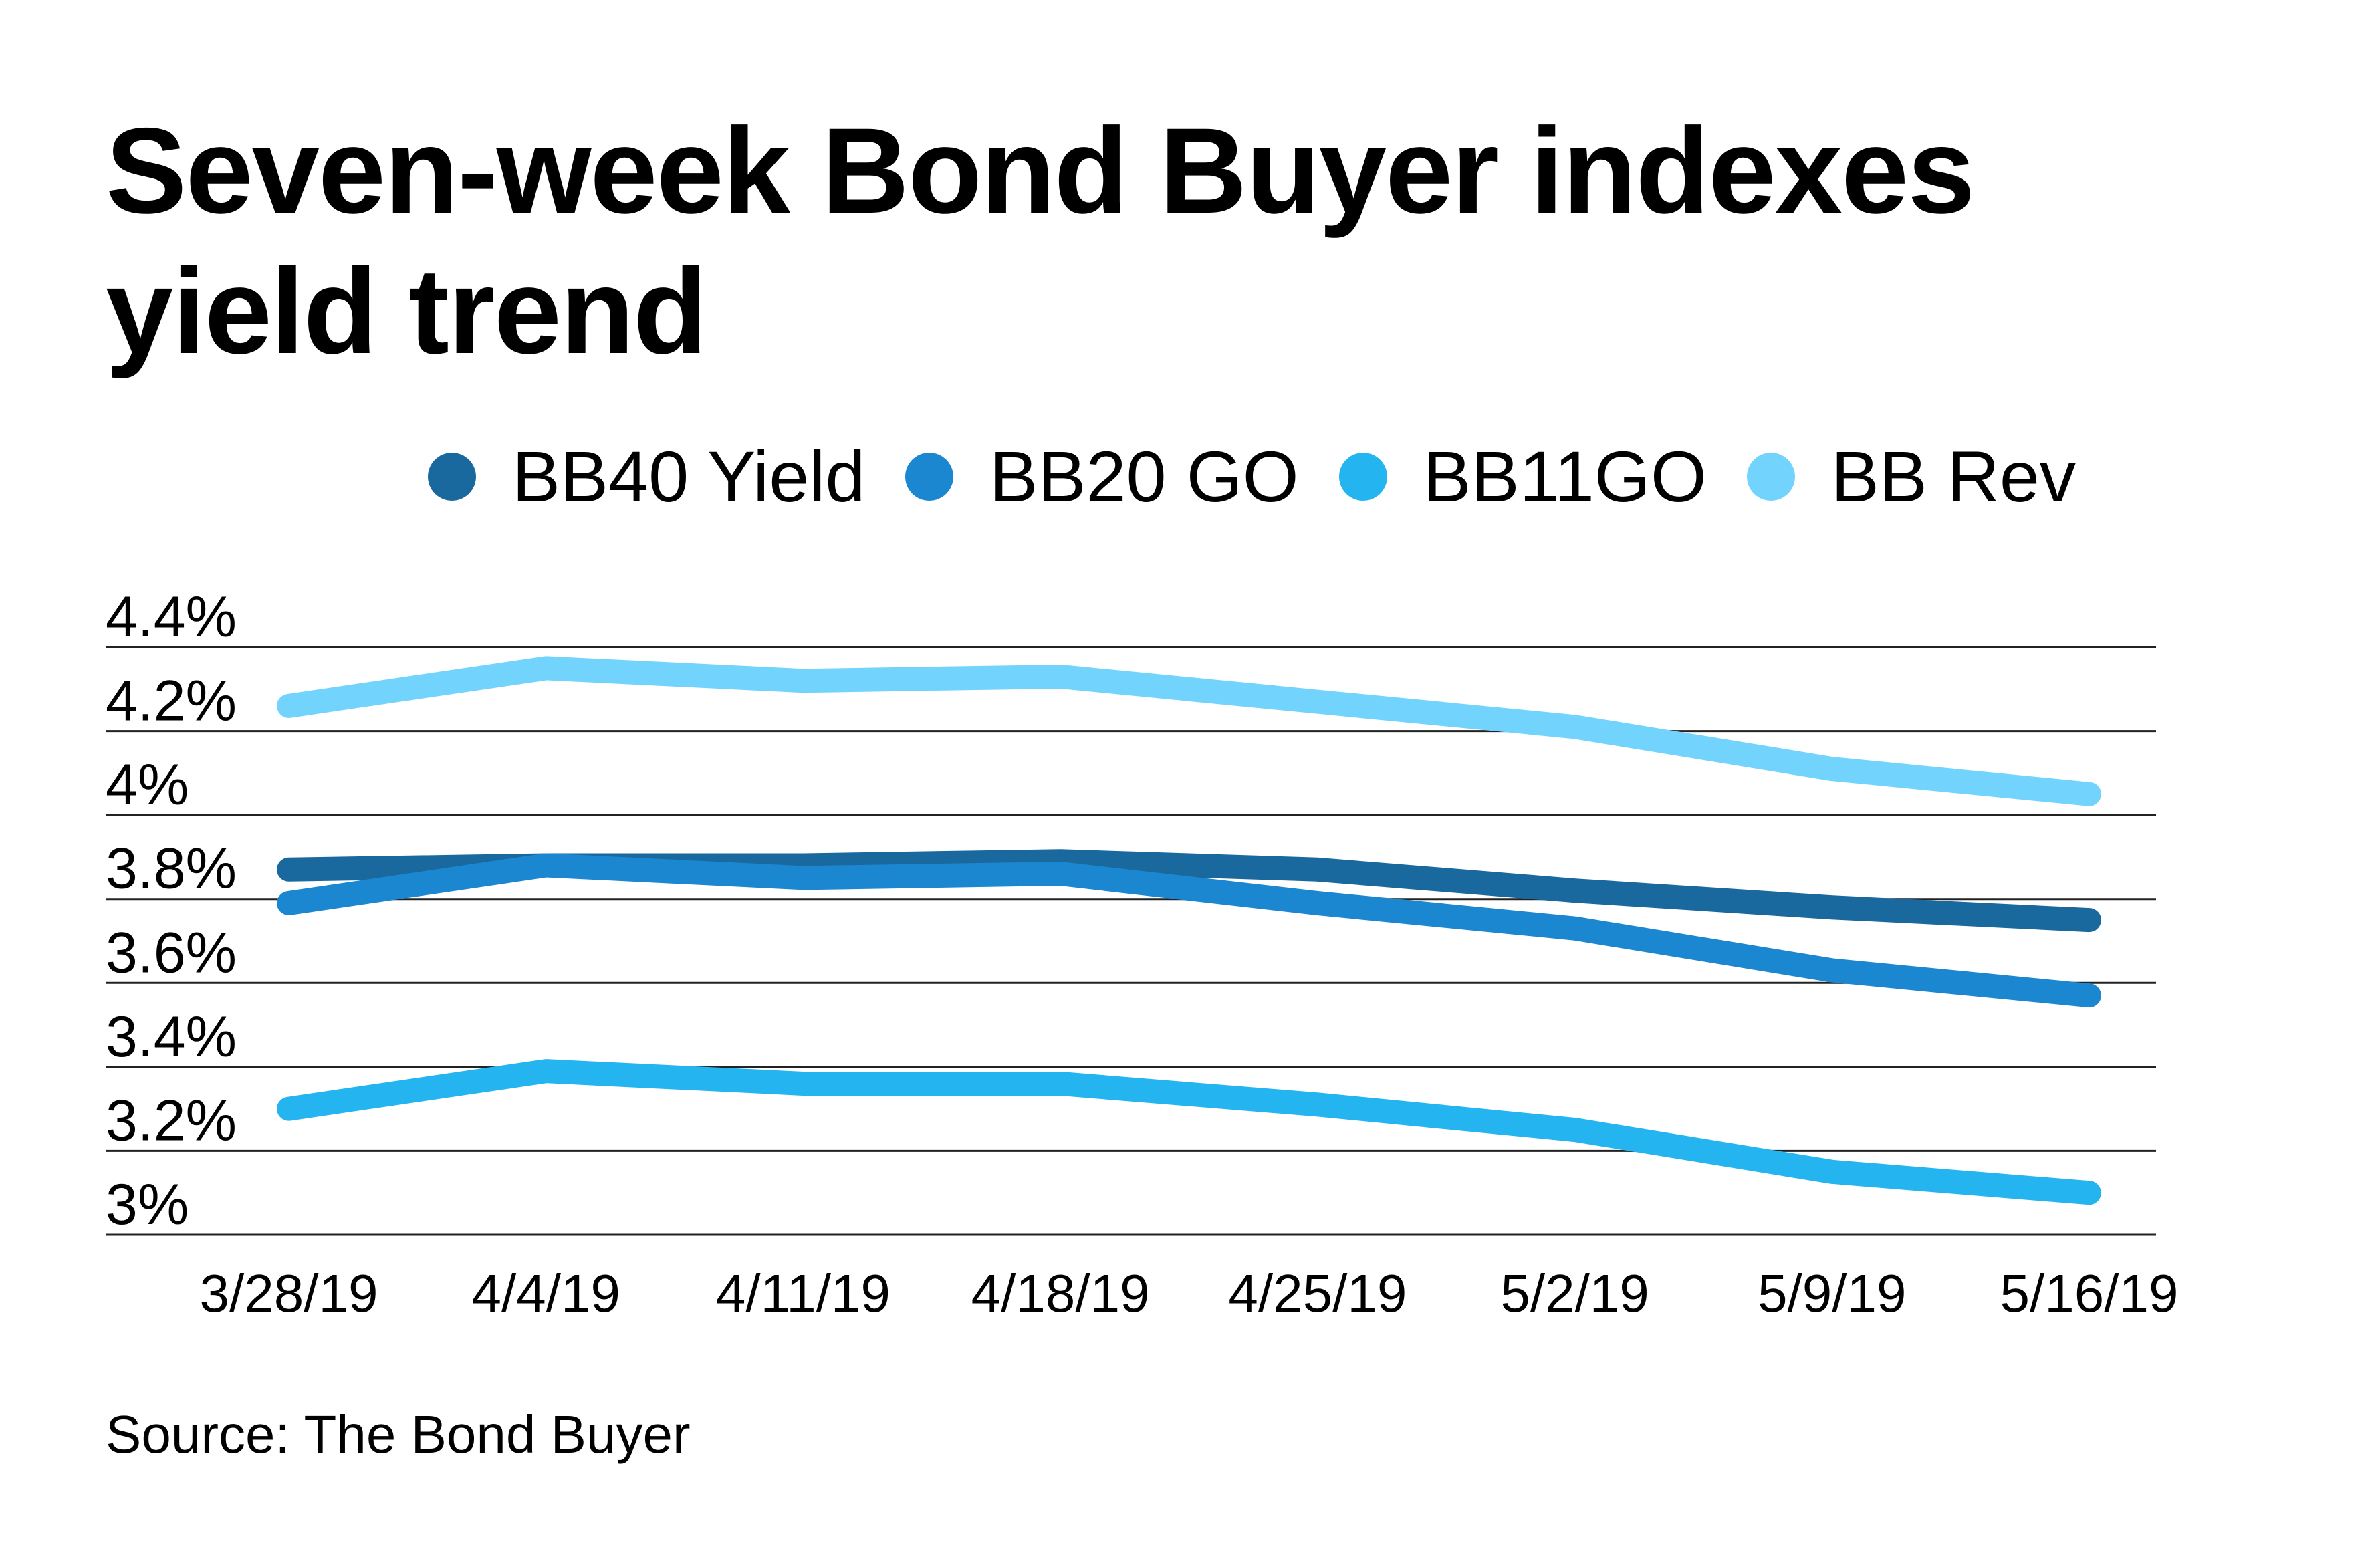 The image size is (2380, 1551). What do you see at coordinates (1317, 1293) in the screenshot?
I see `x-tick-label: 4/25/19` at bounding box center [1317, 1293].